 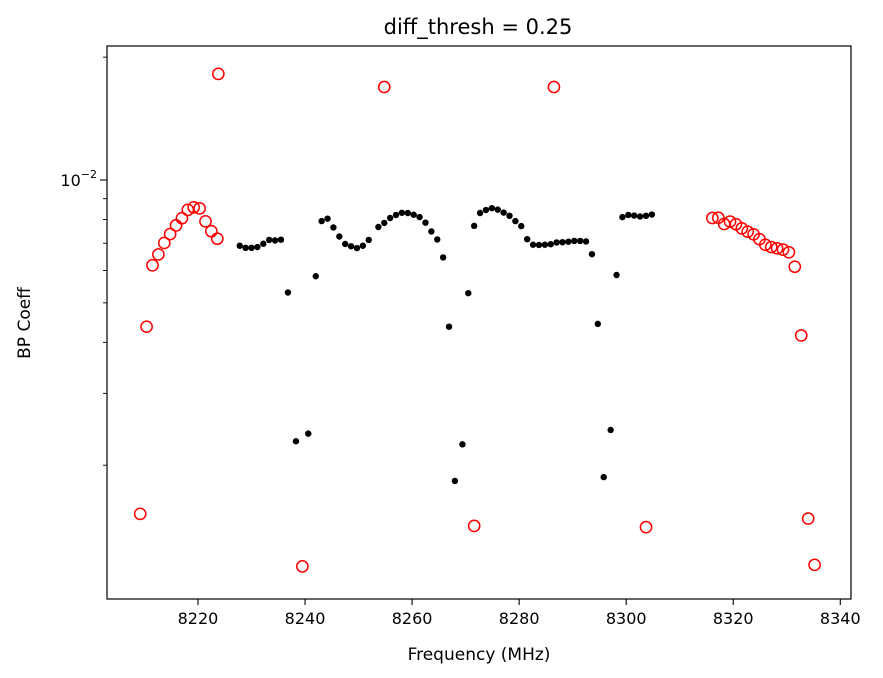 I want to click on y-axis-label: BP Coeff, so click(x=25, y=322).